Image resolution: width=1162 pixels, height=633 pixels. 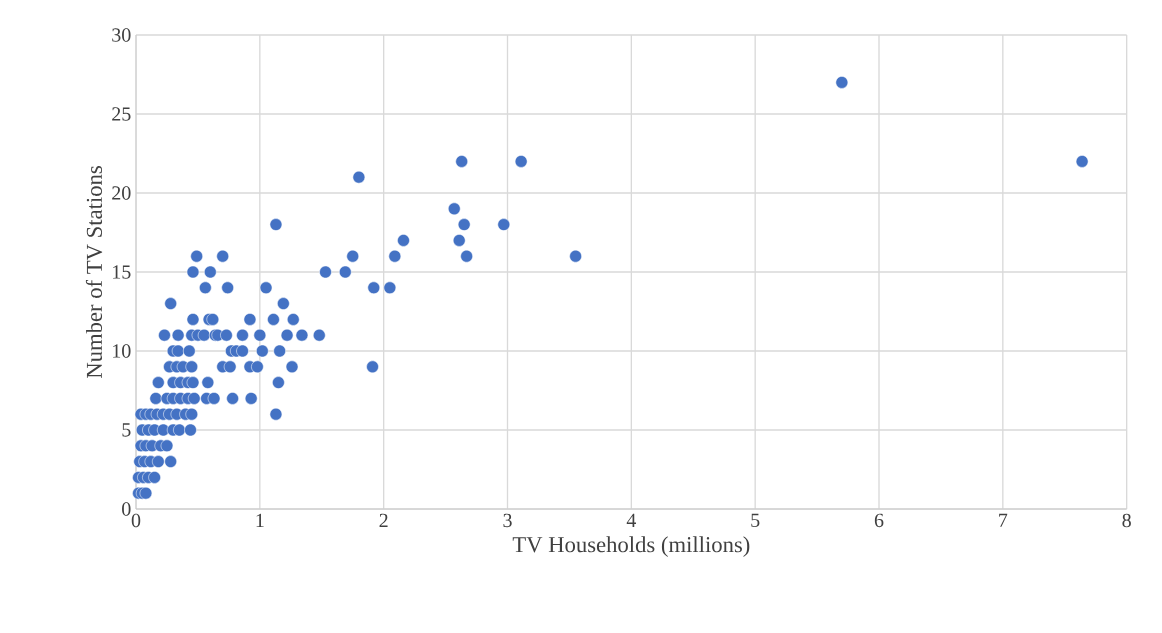 What do you see at coordinates (1126, 520) in the screenshot?
I see `x-tick-label: 8` at bounding box center [1126, 520].